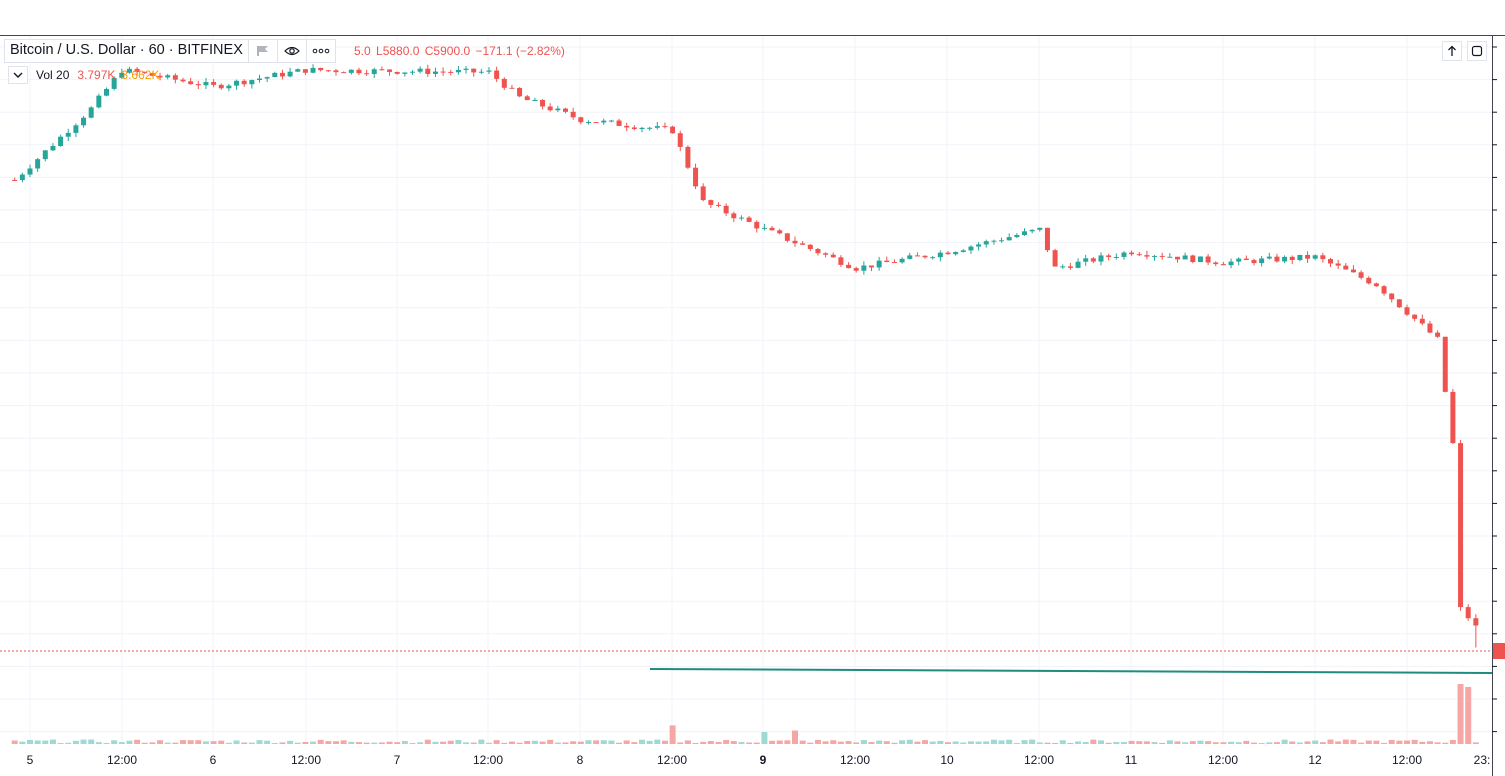 The height and width of the screenshot is (776, 1505). What do you see at coordinates (126, 50) in the screenshot?
I see `symbol-title: Bitcoin / U.S. Dollar · 60 · BITFINEX` at bounding box center [126, 50].